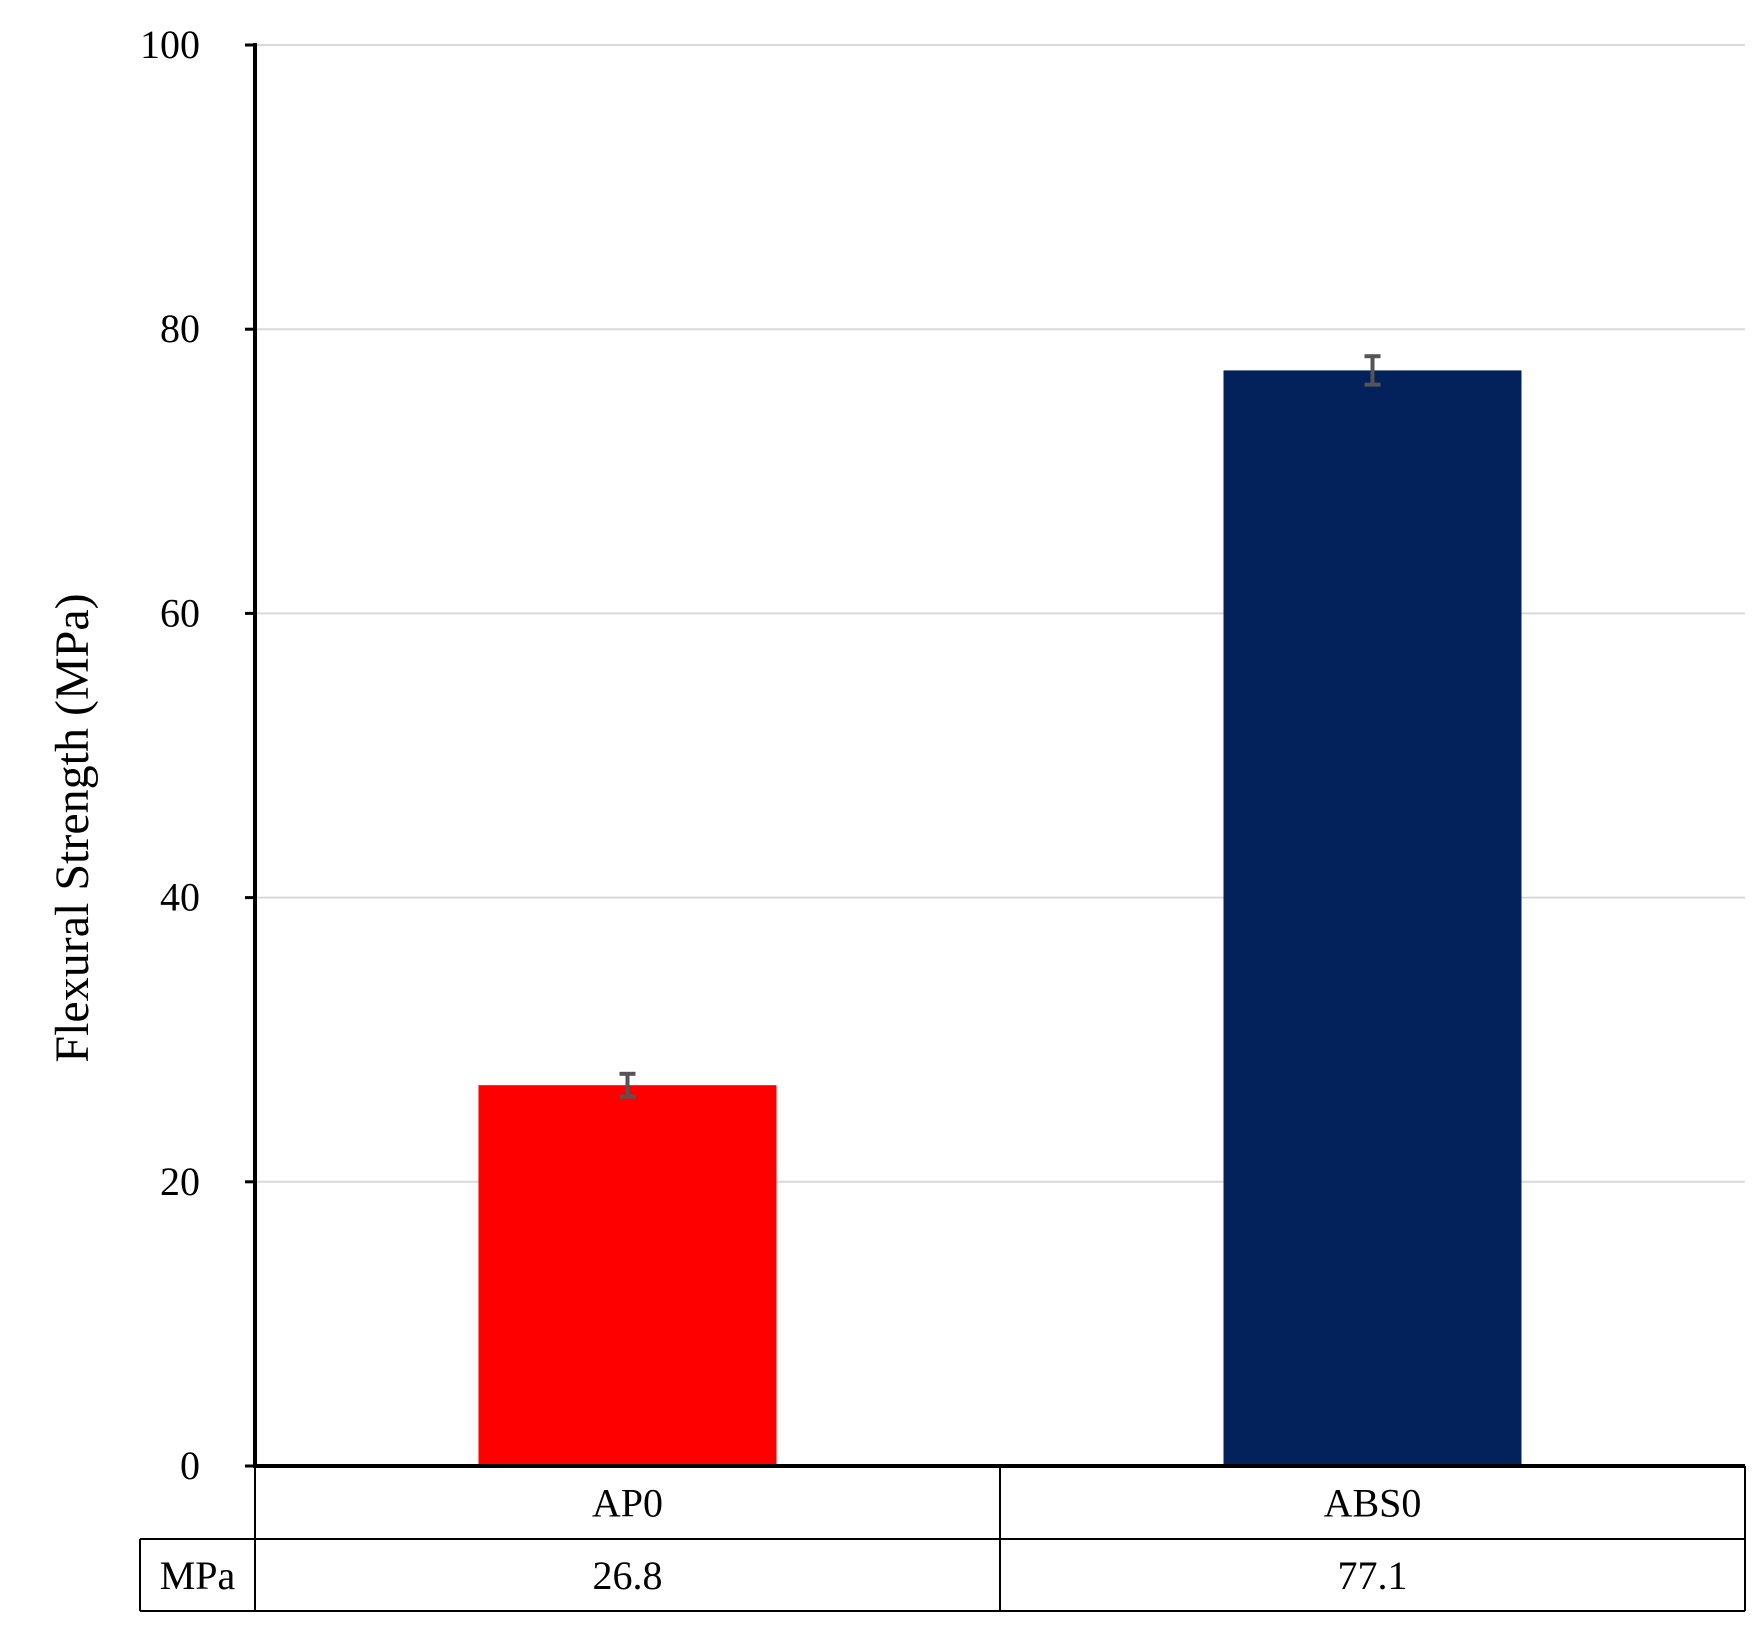 This screenshot has width=1757, height=1631. I want to click on y-tick-label: 60, so click(180, 612).